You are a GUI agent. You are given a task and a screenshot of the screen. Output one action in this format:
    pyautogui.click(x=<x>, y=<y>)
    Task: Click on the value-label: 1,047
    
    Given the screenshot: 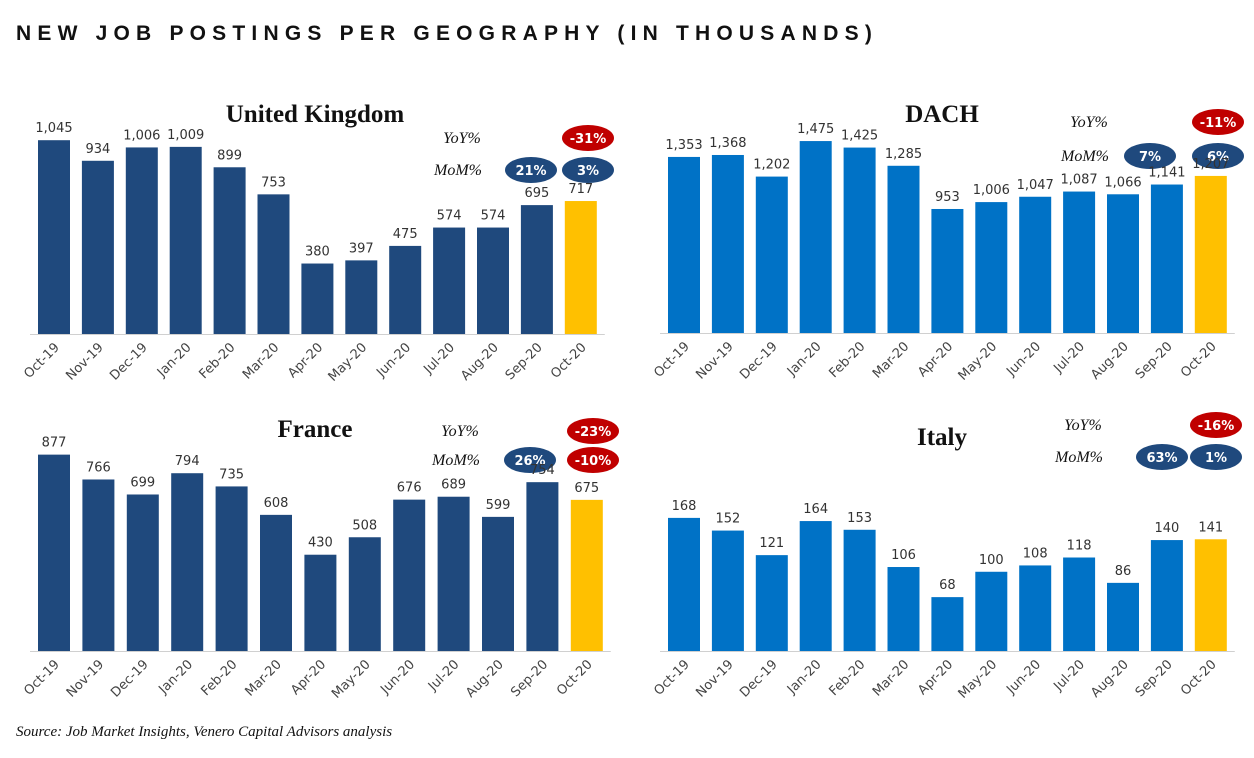 What is the action you would take?
    pyautogui.click(x=1035, y=185)
    